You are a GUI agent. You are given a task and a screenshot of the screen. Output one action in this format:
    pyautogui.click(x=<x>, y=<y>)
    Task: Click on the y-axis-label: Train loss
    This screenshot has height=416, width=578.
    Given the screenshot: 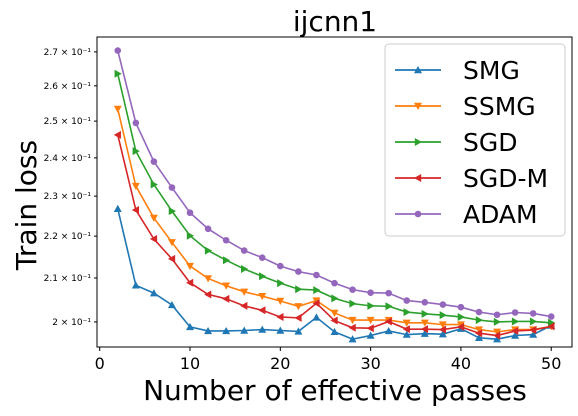 What is the action you would take?
    pyautogui.click(x=26, y=205)
    